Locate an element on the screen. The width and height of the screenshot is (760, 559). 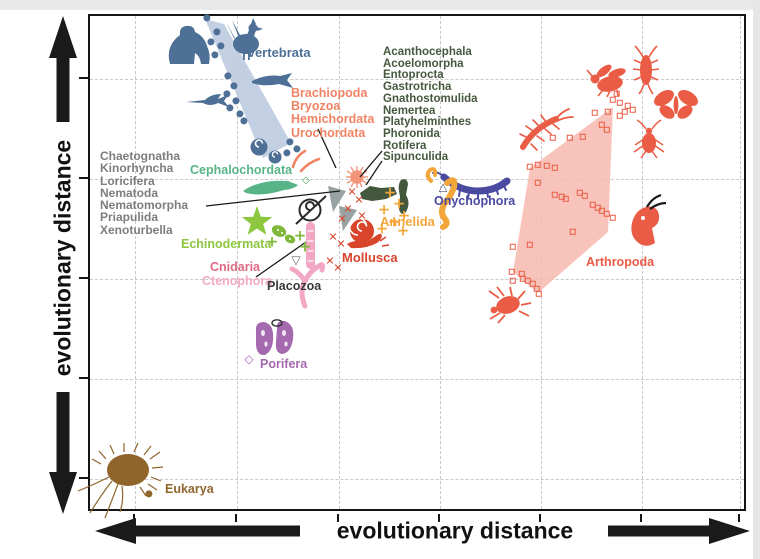
right-gray-strip is located at coordinates (756, 279).